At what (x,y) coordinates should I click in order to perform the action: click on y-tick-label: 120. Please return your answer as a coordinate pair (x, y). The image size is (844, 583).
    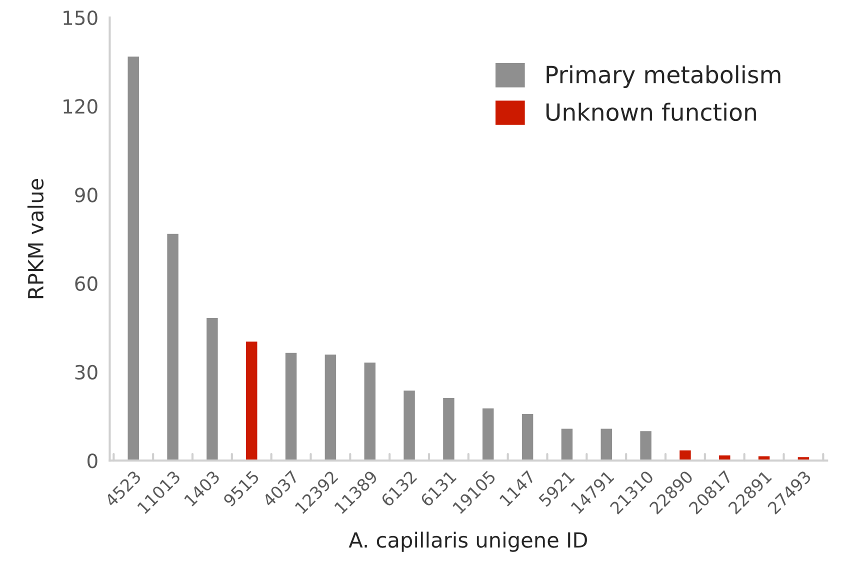
    Looking at the image, I should click on (81, 106).